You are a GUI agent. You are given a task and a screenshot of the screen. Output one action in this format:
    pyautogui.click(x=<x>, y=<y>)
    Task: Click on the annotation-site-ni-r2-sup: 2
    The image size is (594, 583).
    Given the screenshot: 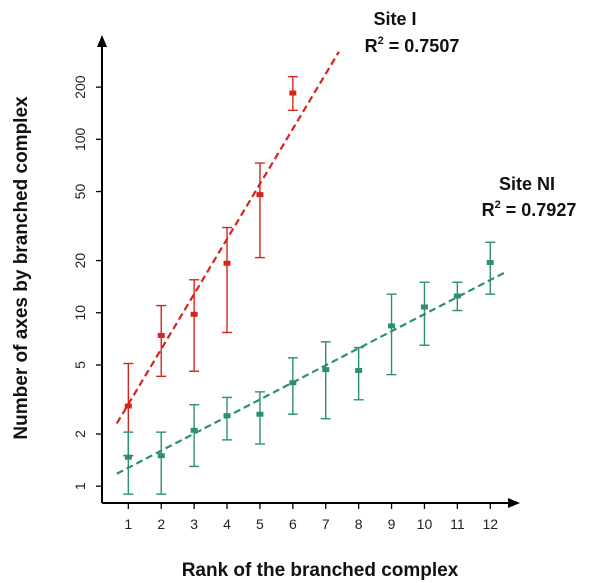 What is the action you would take?
    pyautogui.click(x=498, y=205)
    